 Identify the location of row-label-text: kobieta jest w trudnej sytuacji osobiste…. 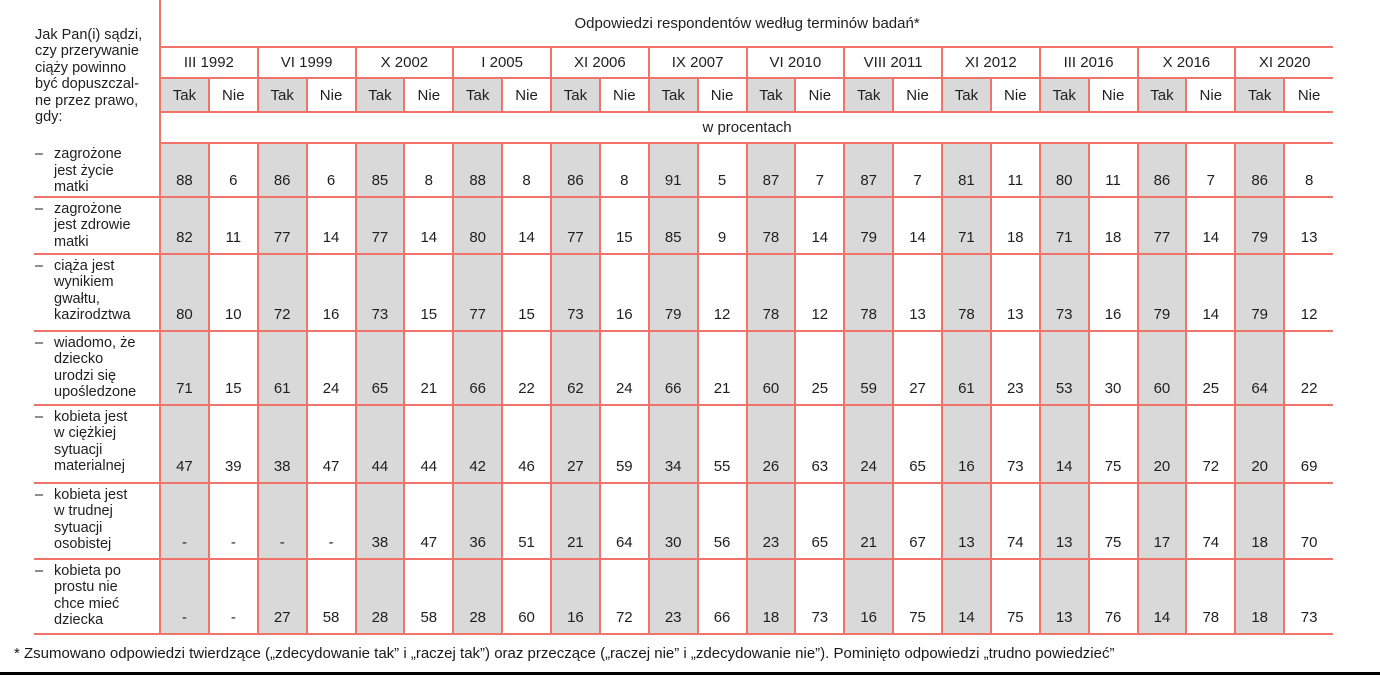
(91, 519).